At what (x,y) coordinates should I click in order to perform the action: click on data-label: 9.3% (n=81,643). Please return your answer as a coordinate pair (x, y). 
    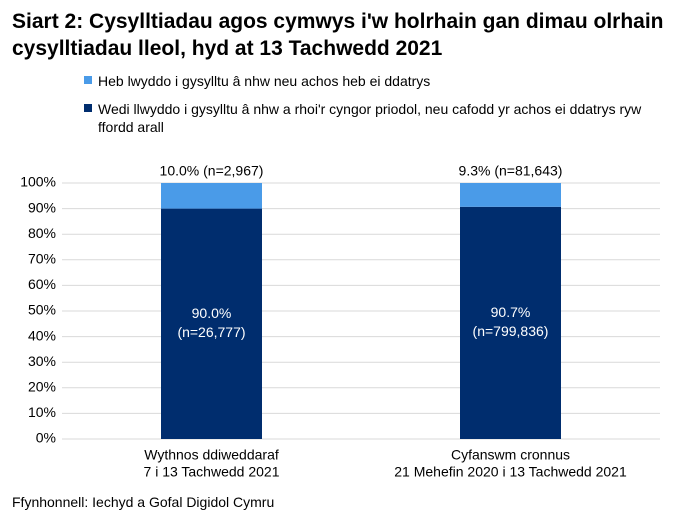
    Looking at the image, I should click on (511, 171).